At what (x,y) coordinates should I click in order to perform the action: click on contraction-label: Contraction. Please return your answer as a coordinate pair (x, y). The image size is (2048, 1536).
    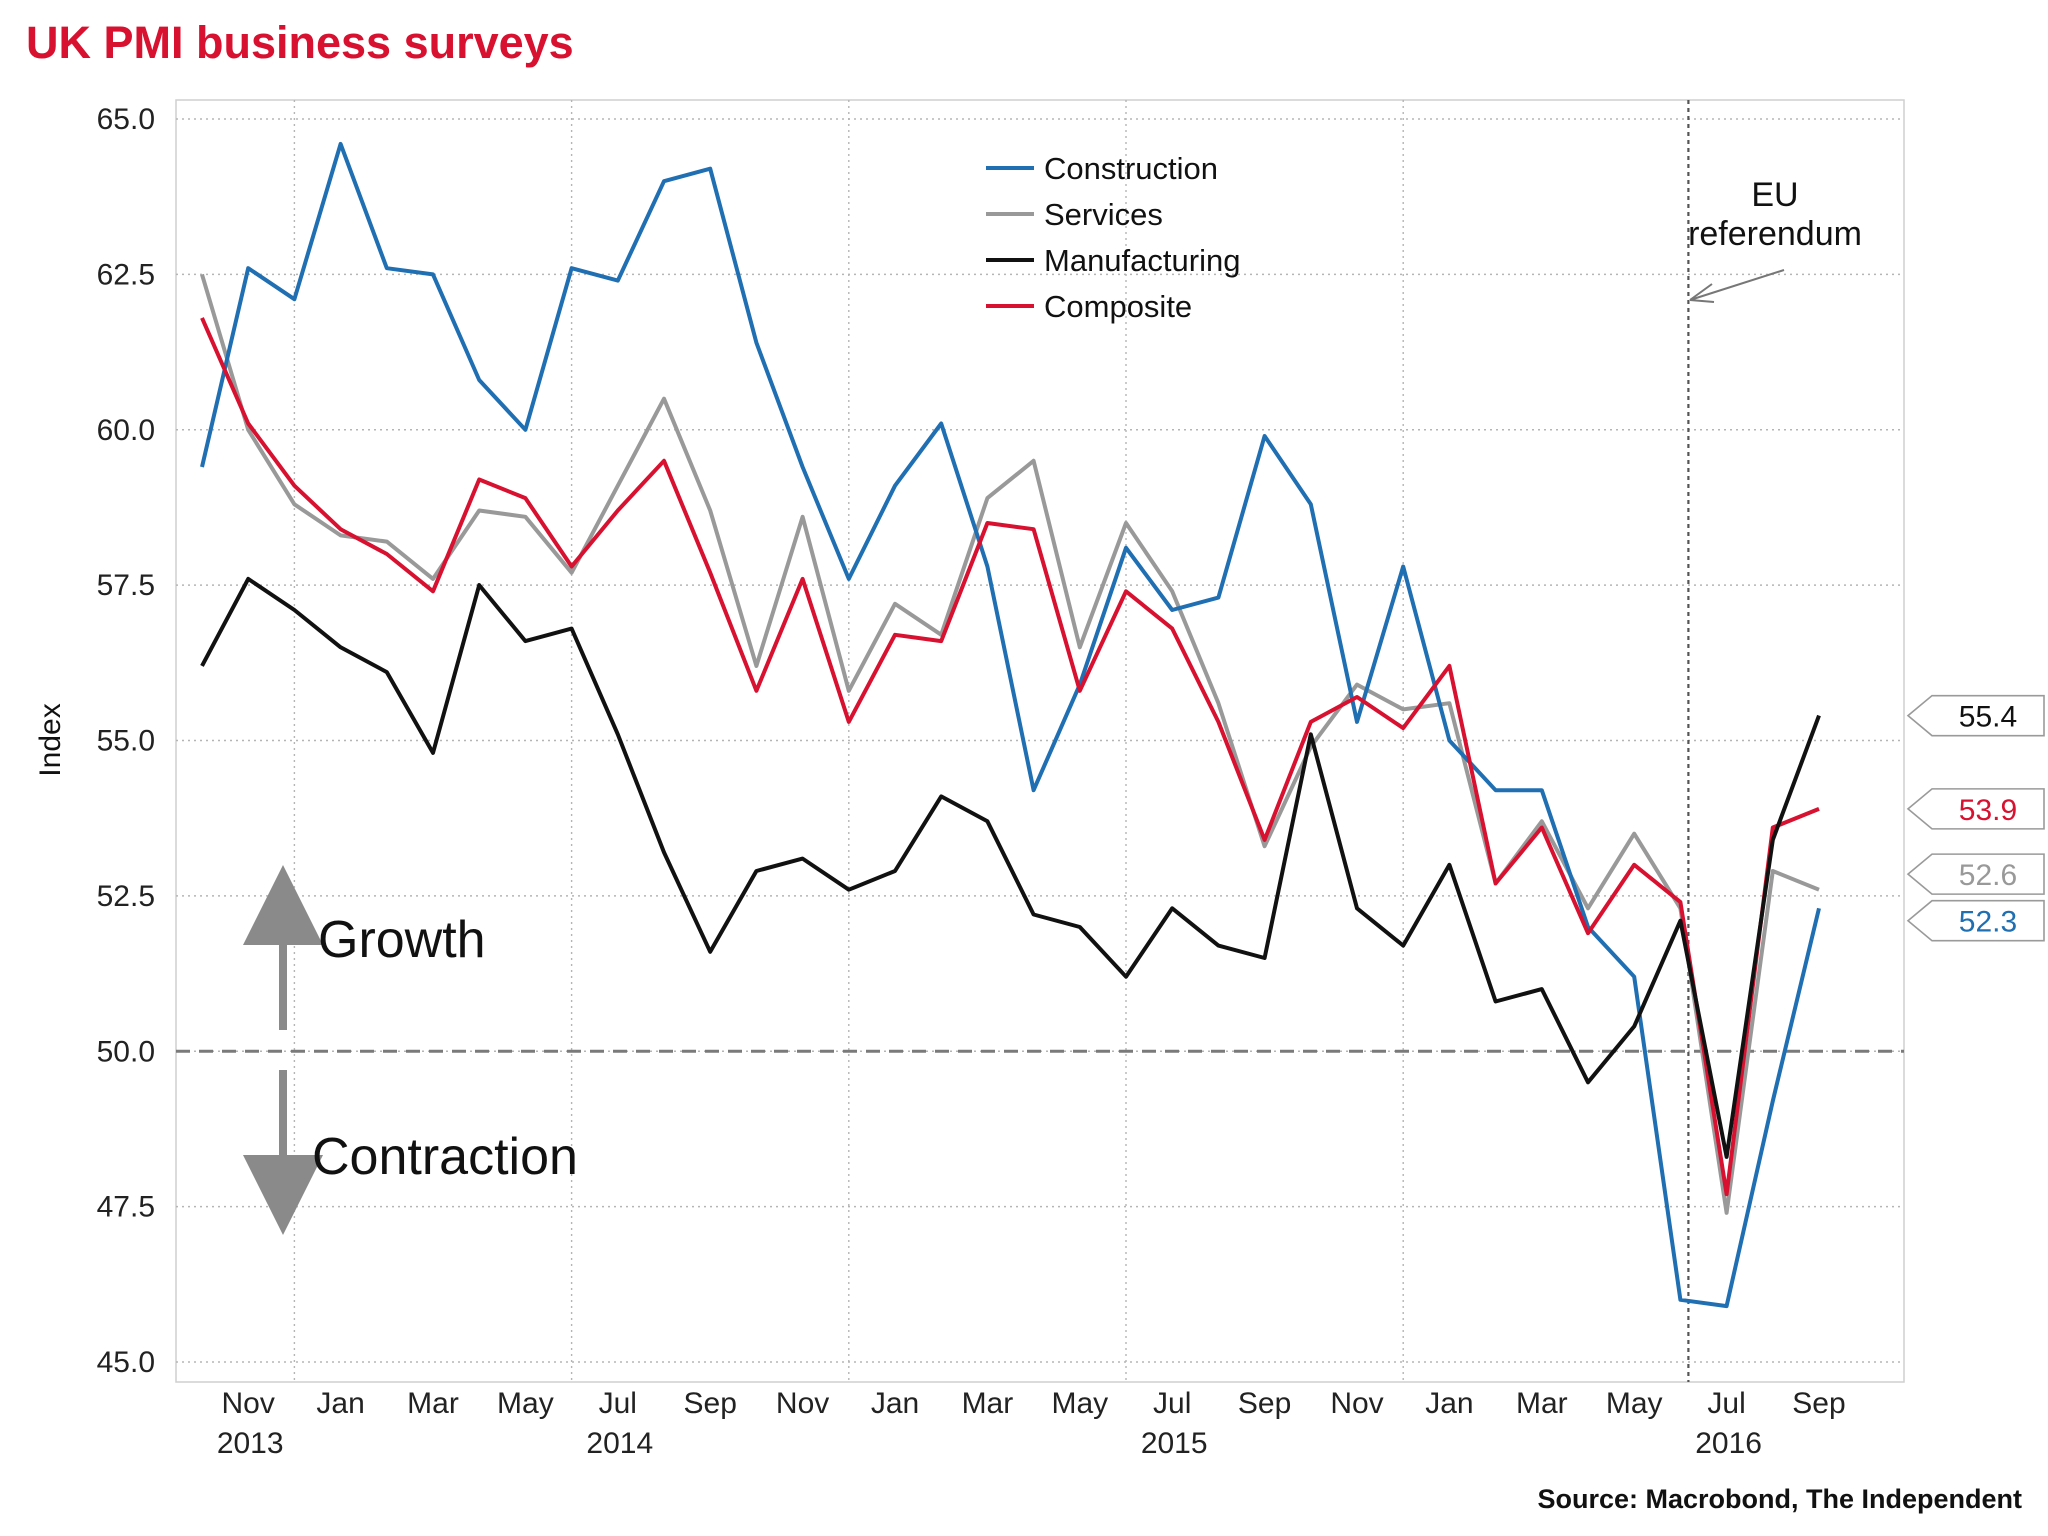
    Looking at the image, I should click on (445, 1157).